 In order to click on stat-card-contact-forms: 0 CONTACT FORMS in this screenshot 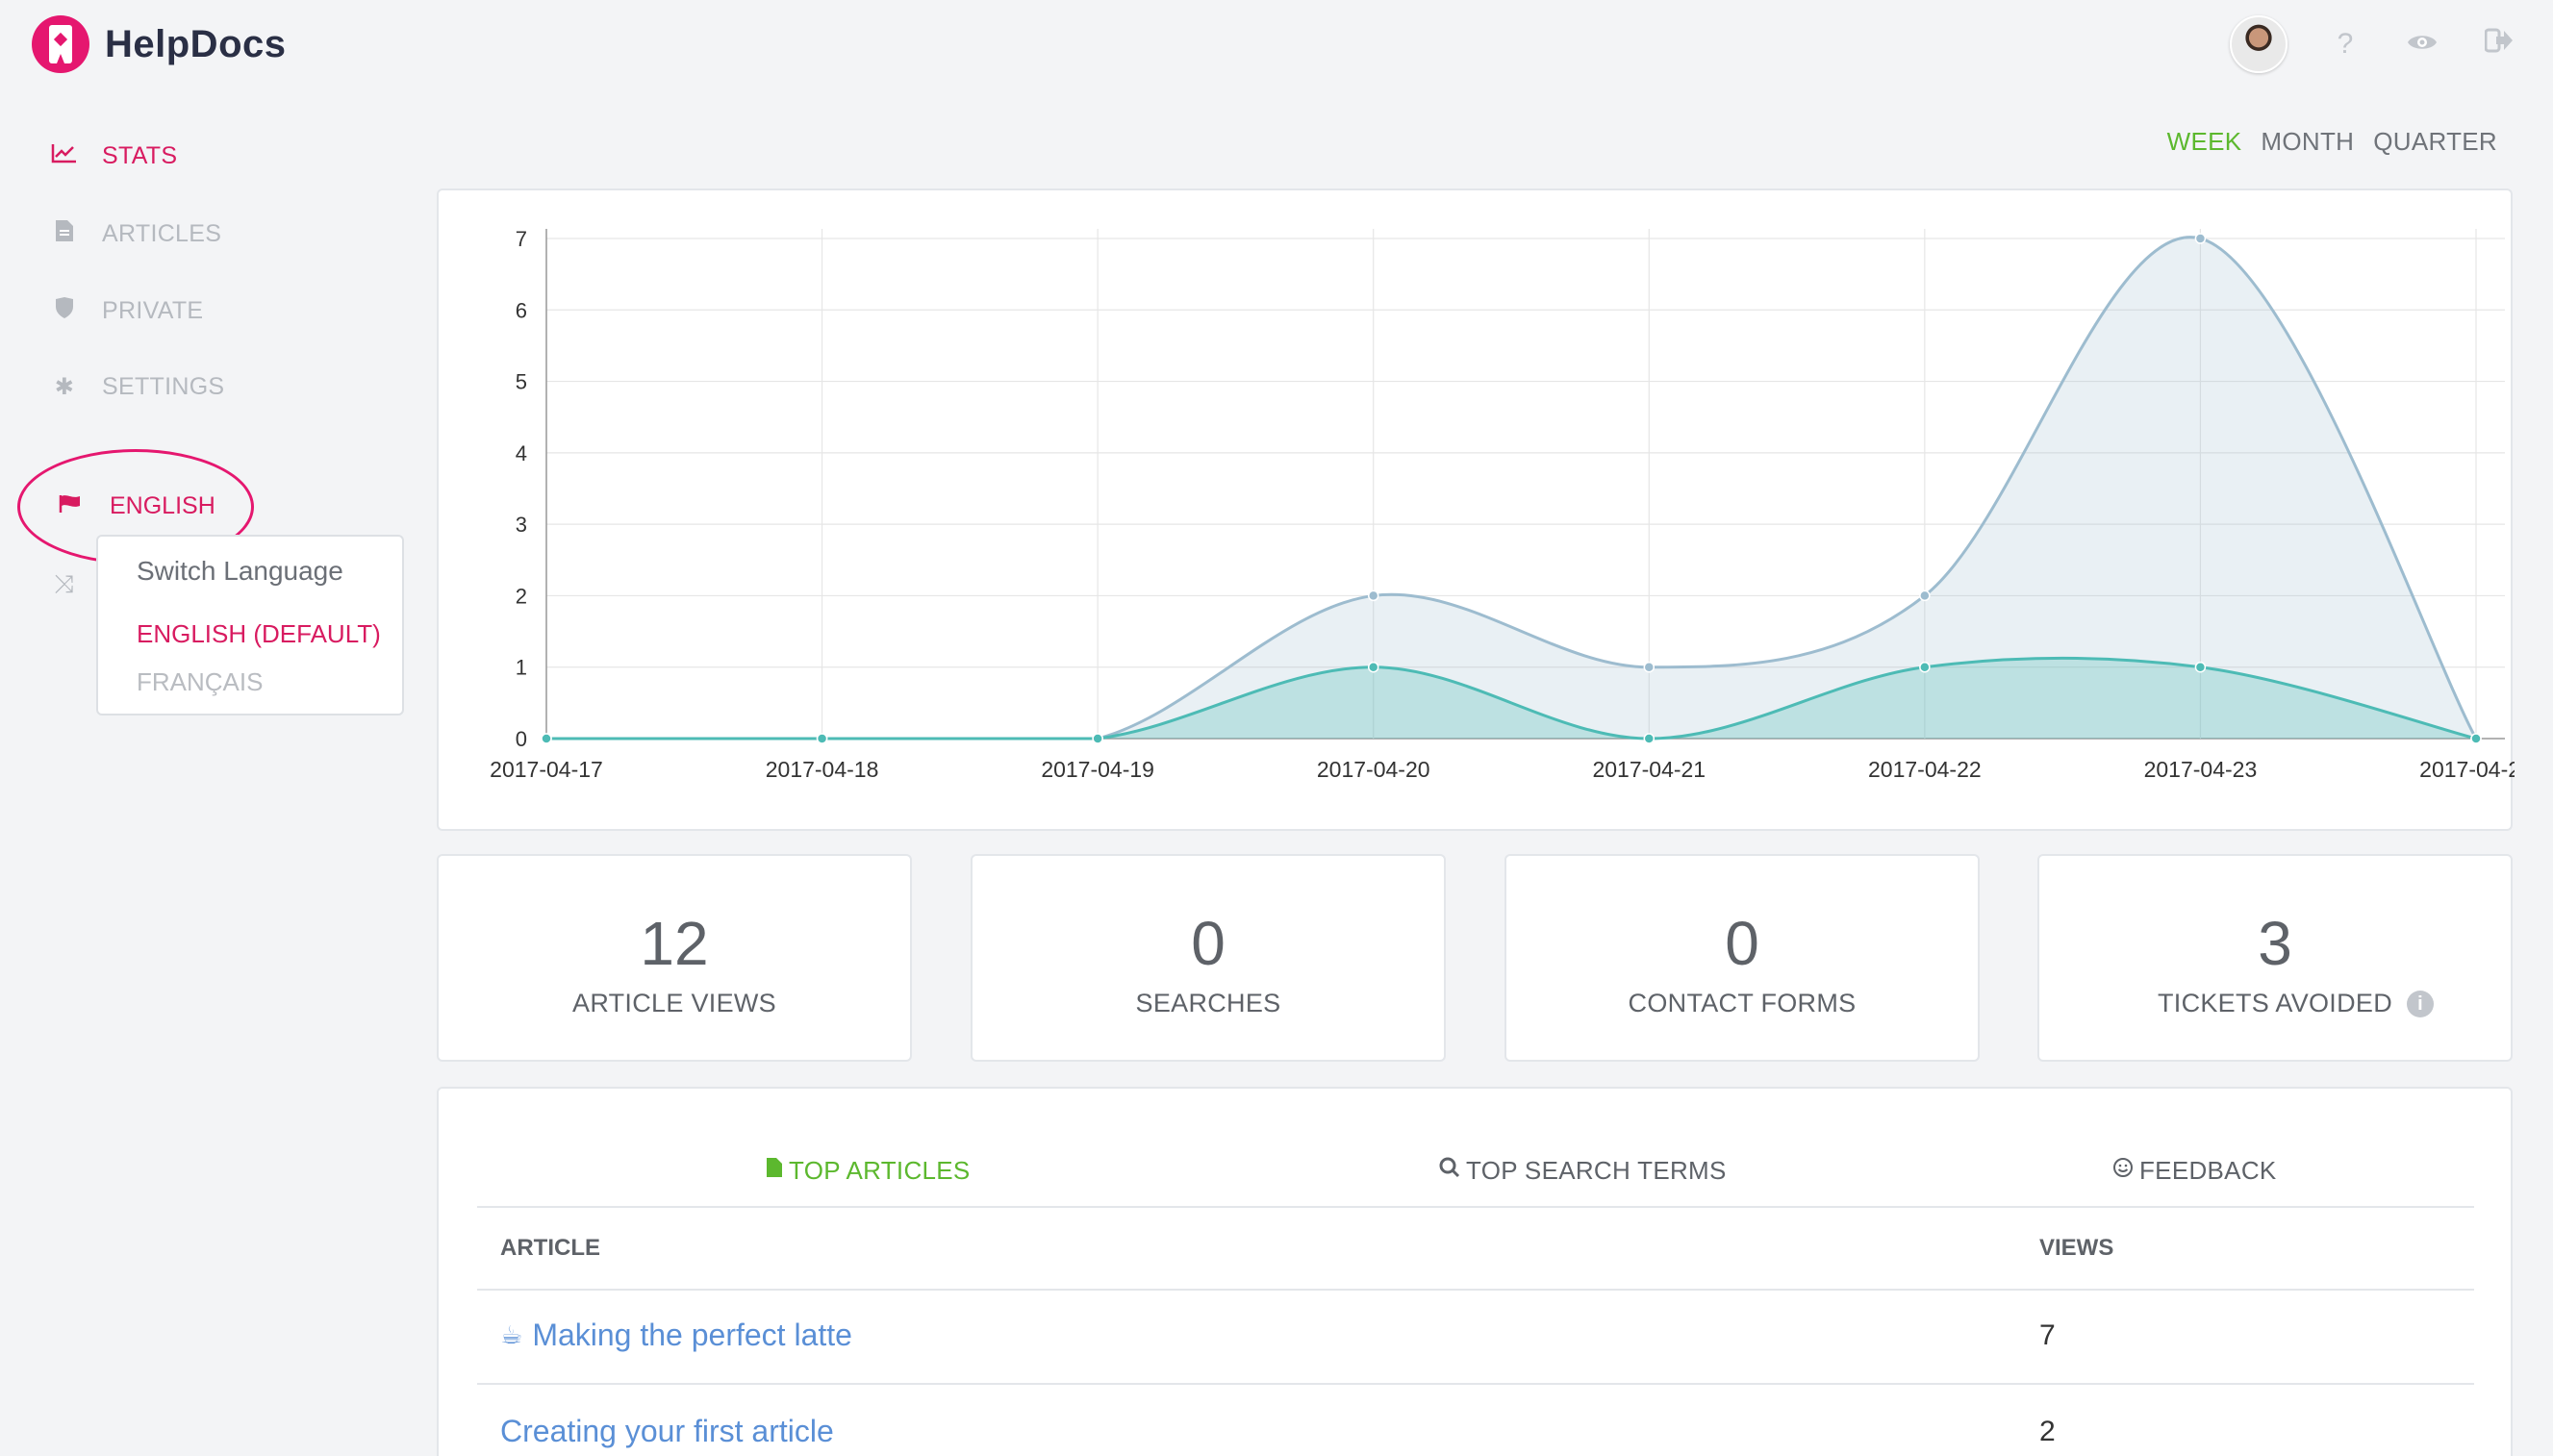, I will do `click(1742, 958)`.